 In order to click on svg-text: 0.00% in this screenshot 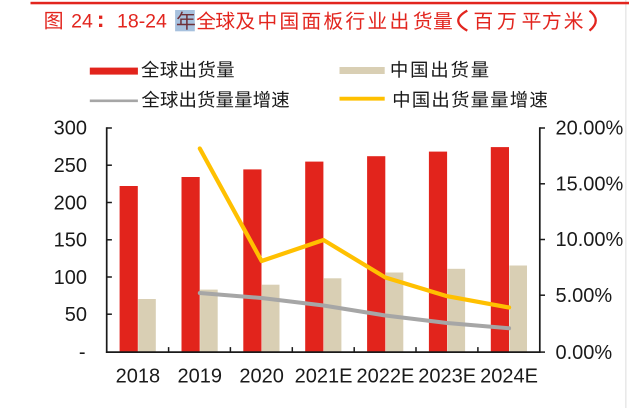, I will do `click(584, 353)`.